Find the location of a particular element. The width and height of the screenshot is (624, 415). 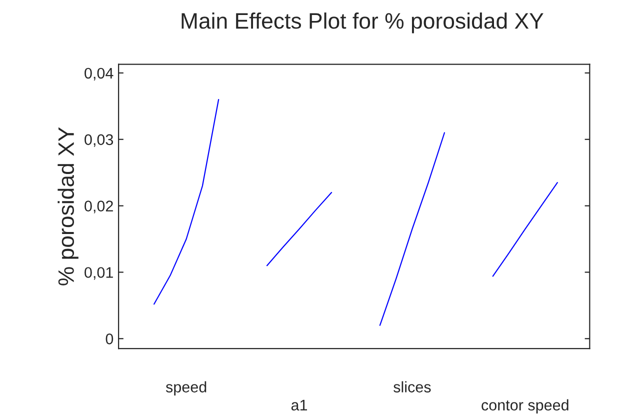

y-tick-label: 0,04 is located at coordinates (99, 74).